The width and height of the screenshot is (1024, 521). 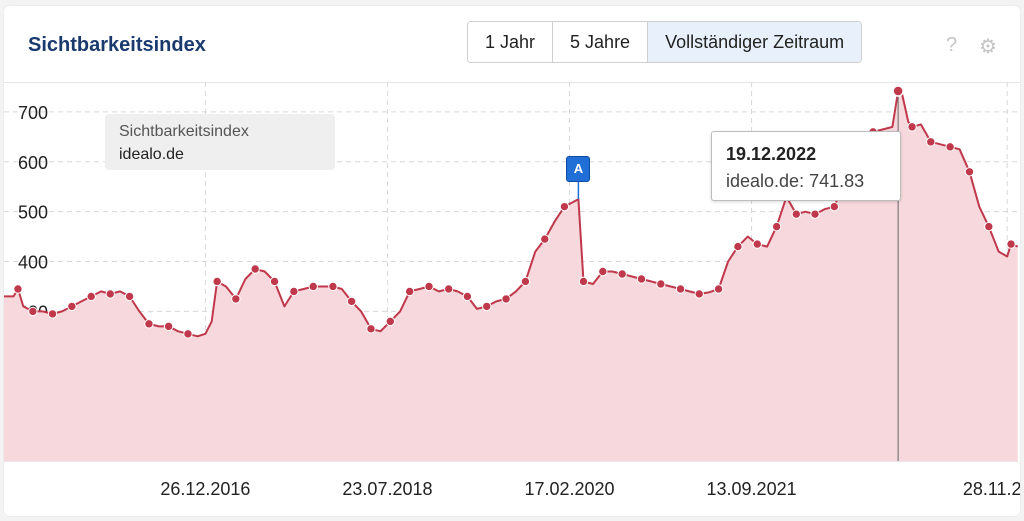 What do you see at coordinates (184, 131) in the screenshot?
I see `legend-metric: Sichtbarkeitsindex` at bounding box center [184, 131].